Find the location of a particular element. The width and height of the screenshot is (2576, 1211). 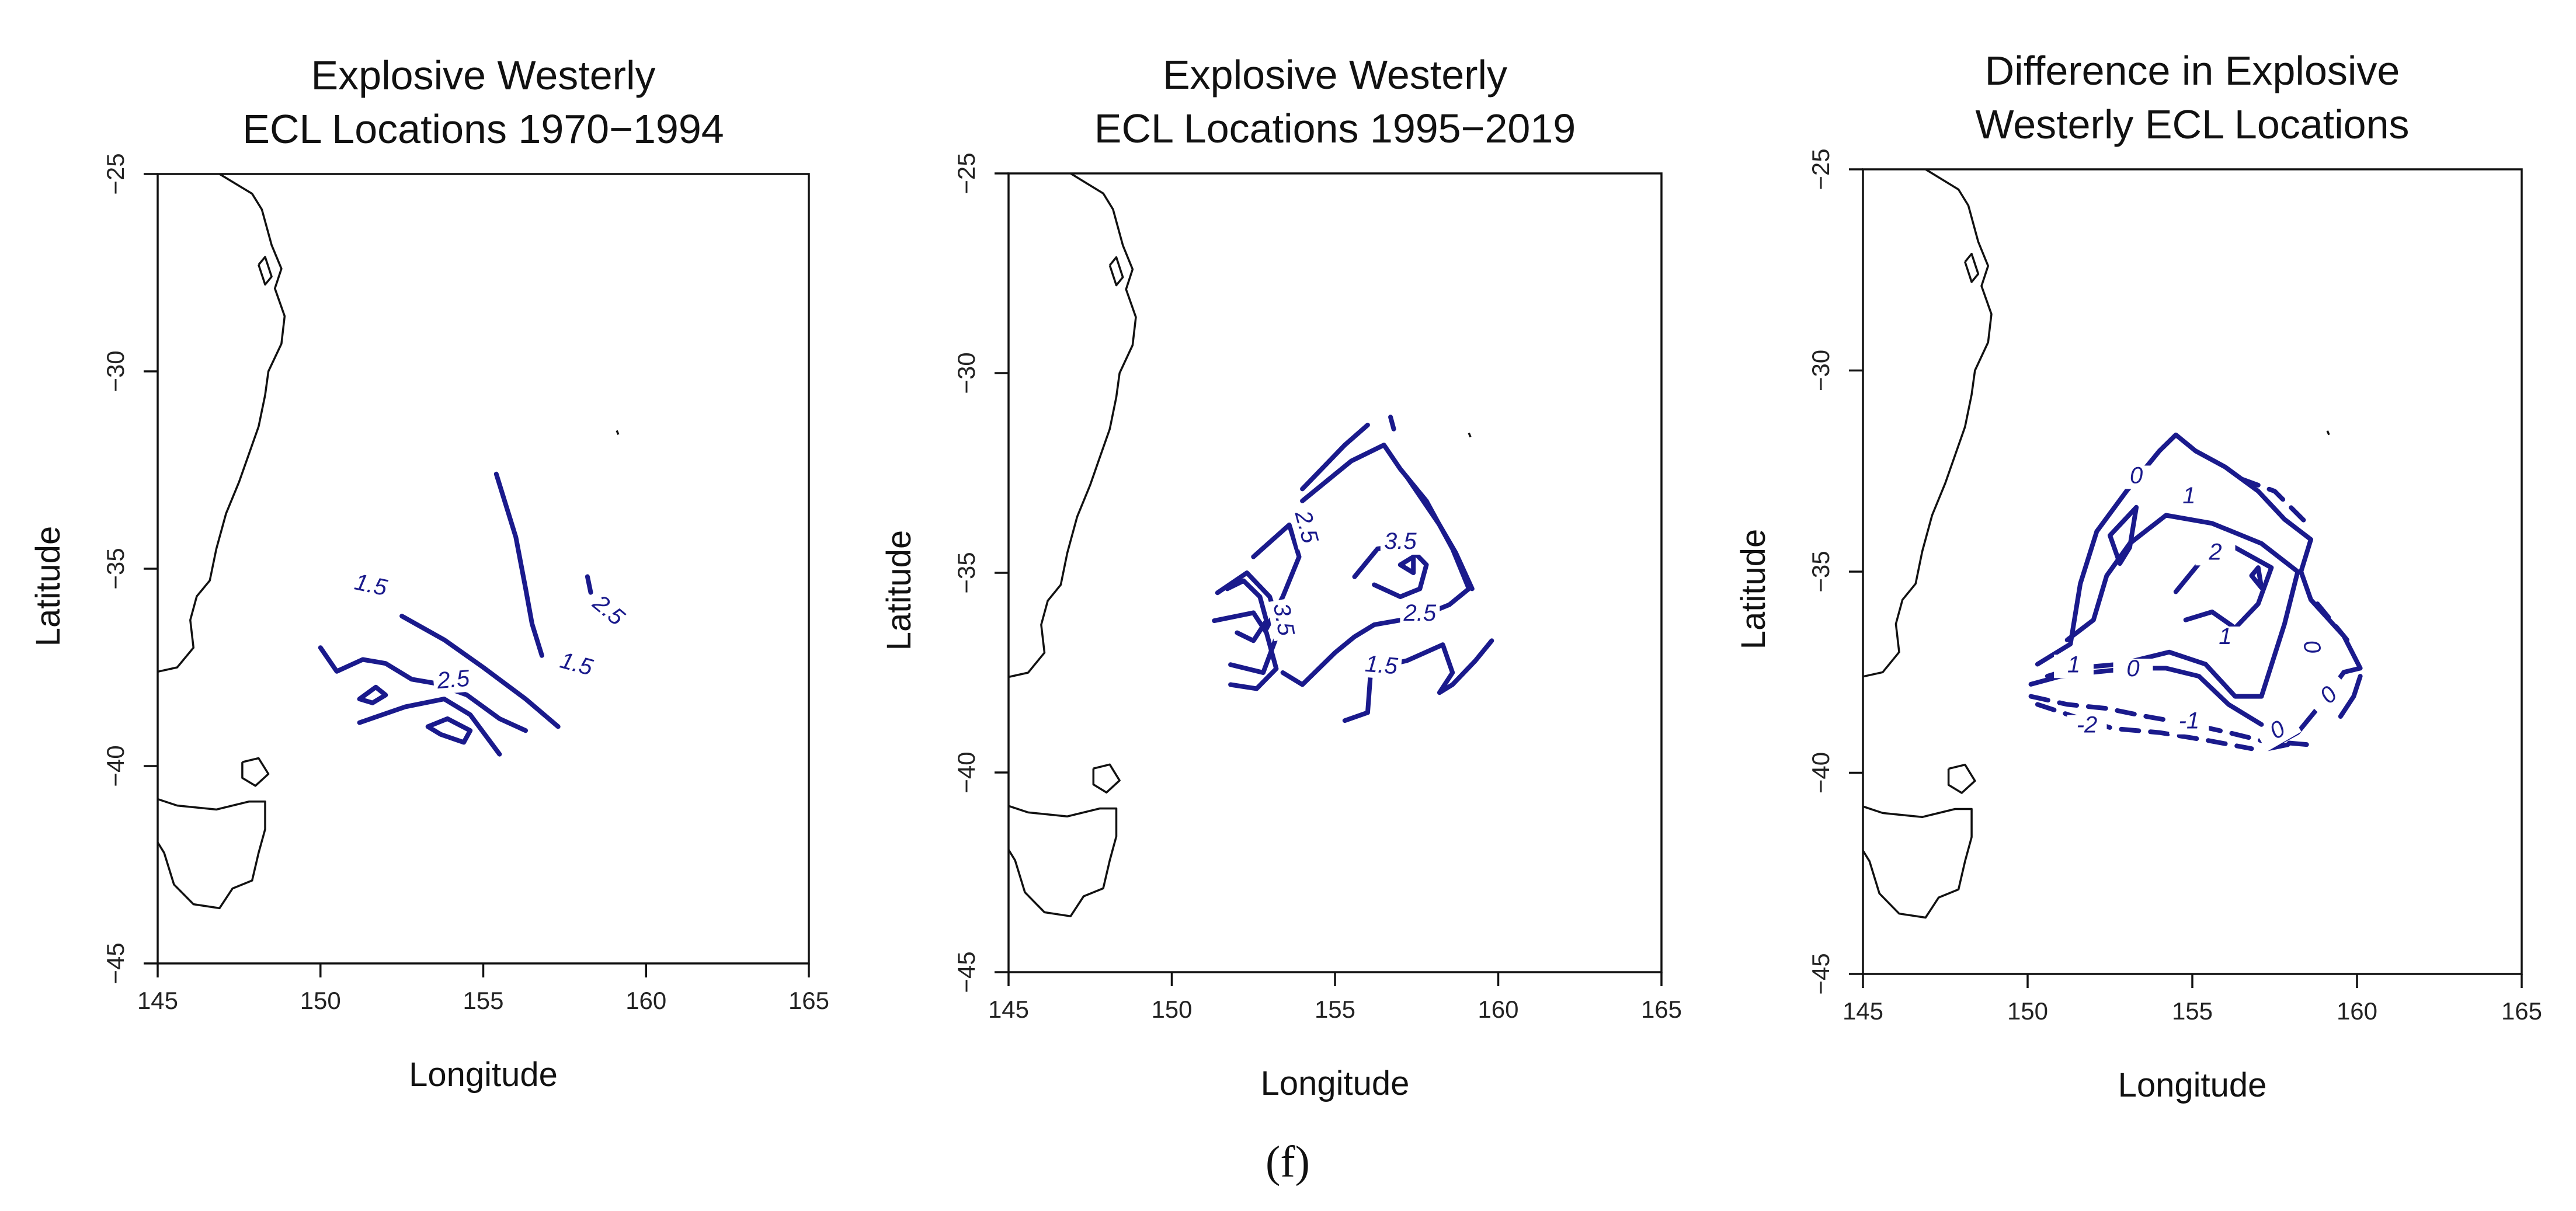

chart-title-line-1: Difference in Explosive is located at coordinates (2192, 70).